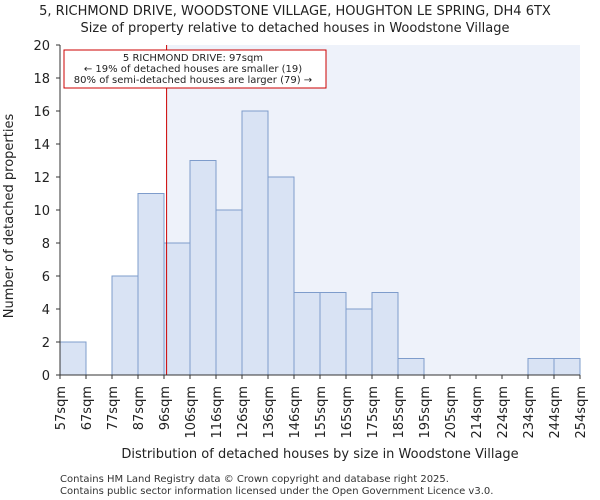 This screenshot has height=500, width=600. What do you see at coordinates (125, 325) in the screenshot?
I see `bar-77sqm` at bounding box center [125, 325].